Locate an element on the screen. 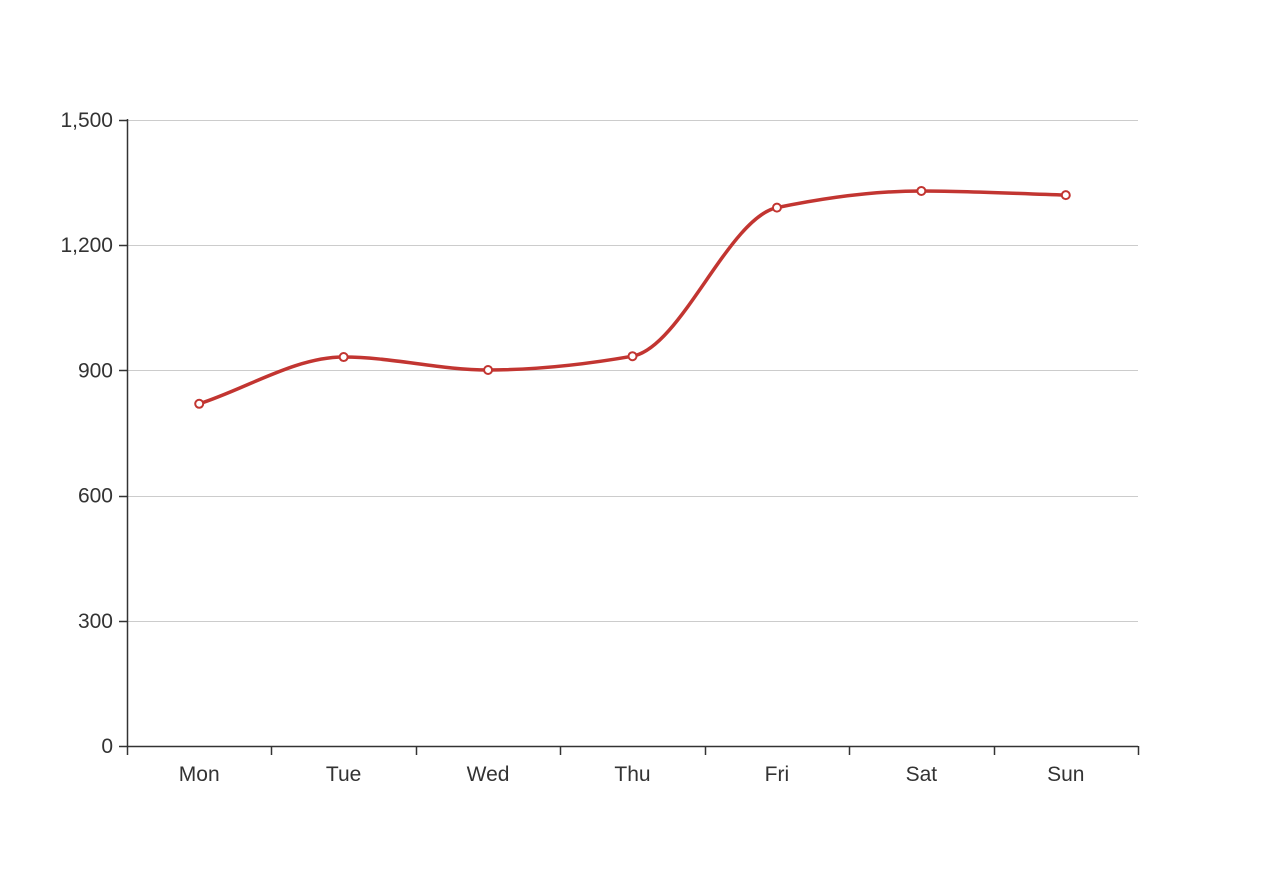  x-tick-label: Fri is located at coordinates (777, 774).